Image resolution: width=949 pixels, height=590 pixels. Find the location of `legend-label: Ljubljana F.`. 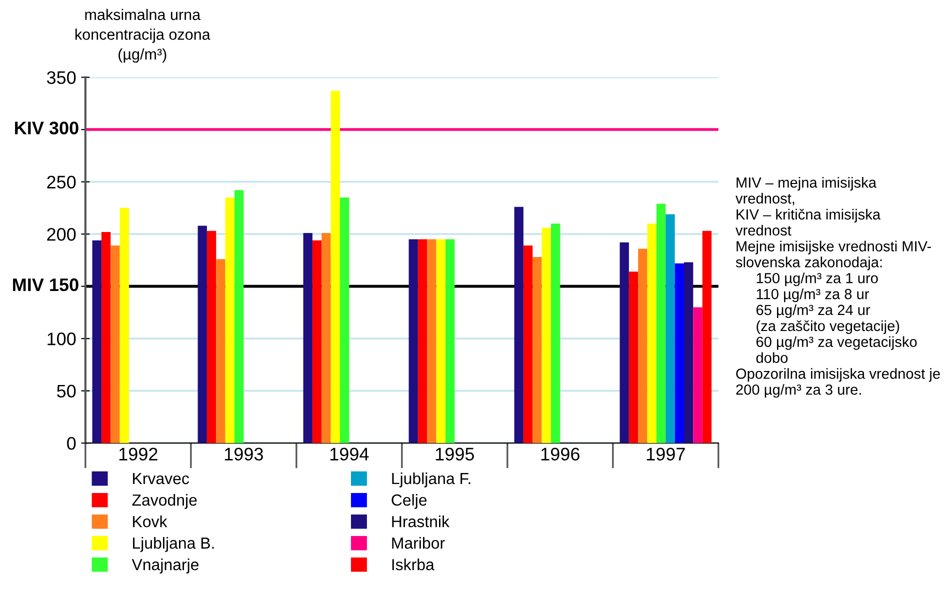

legend-label: Ljubljana F. is located at coordinates (431, 480).